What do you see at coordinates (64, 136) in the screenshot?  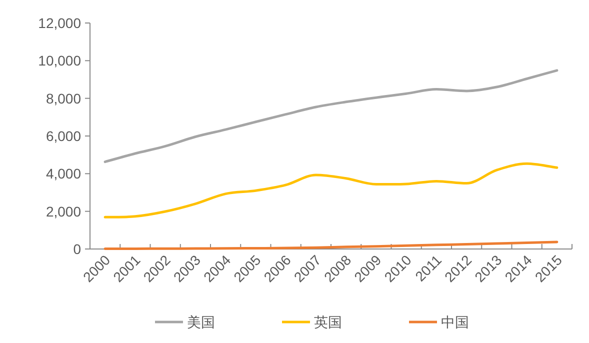 I see `y-tick-label: 6,000` at bounding box center [64, 136].